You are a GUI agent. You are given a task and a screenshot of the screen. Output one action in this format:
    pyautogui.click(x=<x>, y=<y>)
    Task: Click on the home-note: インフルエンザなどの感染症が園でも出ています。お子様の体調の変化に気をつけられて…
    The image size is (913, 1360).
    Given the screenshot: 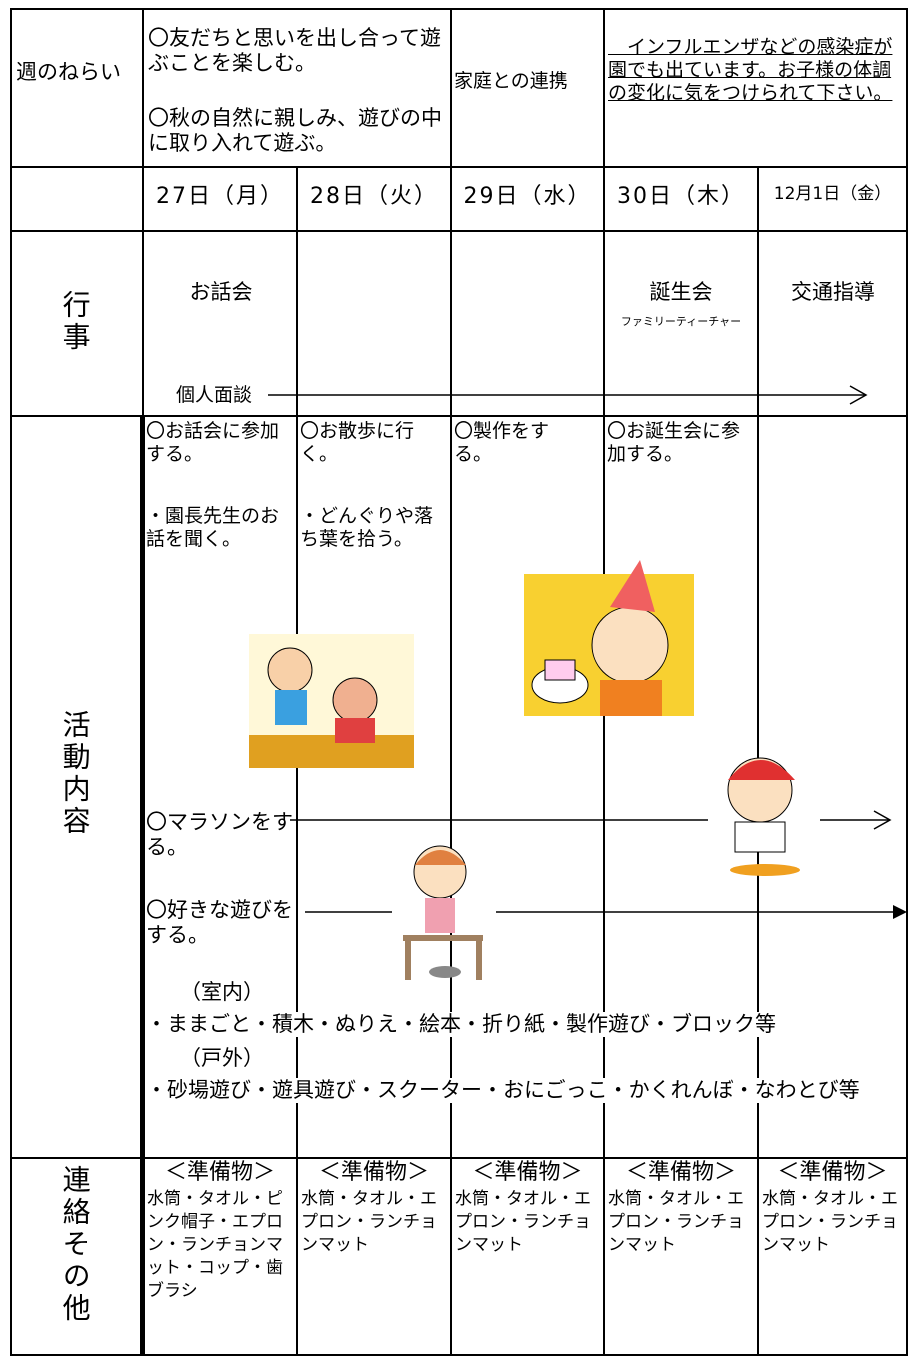 What is the action you would take?
    pyautogui.click(x=750, y=70)
    